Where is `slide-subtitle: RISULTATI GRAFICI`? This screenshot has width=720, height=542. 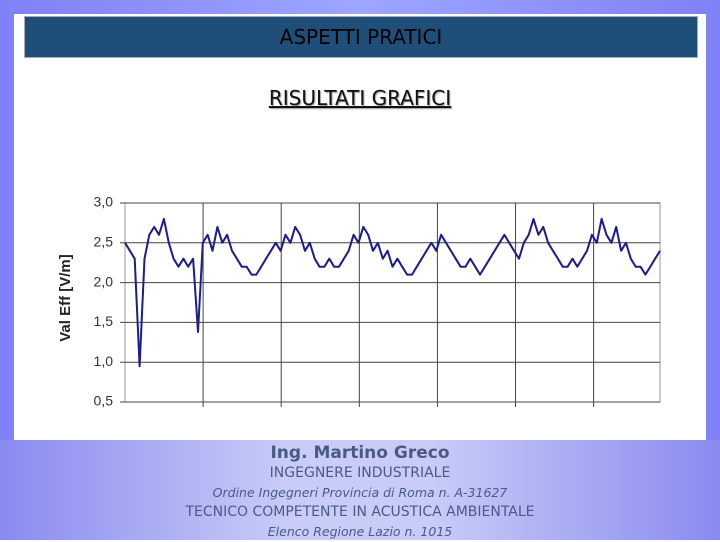 slide-subtitle: RISULTATI GRAFICI is located at coordinates (360, 98).